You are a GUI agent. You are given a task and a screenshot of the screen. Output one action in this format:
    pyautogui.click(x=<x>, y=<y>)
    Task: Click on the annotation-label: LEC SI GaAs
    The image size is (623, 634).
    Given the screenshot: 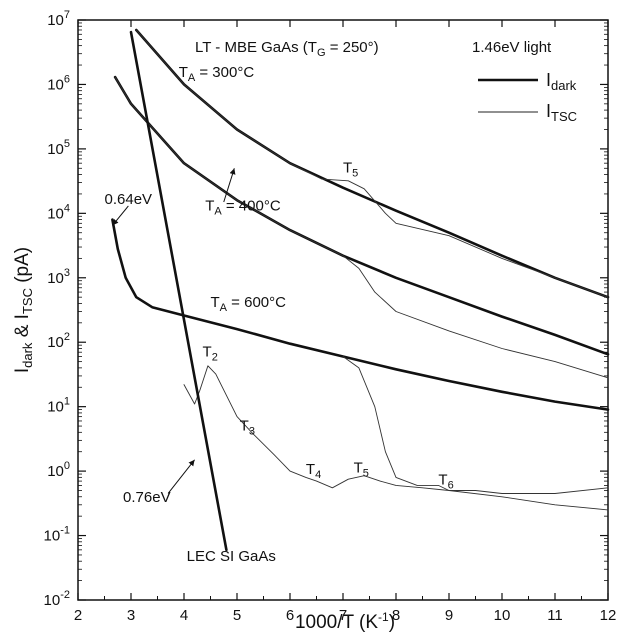 What is the action you would take?
    pyautogui.click(x=231, y=556)
    